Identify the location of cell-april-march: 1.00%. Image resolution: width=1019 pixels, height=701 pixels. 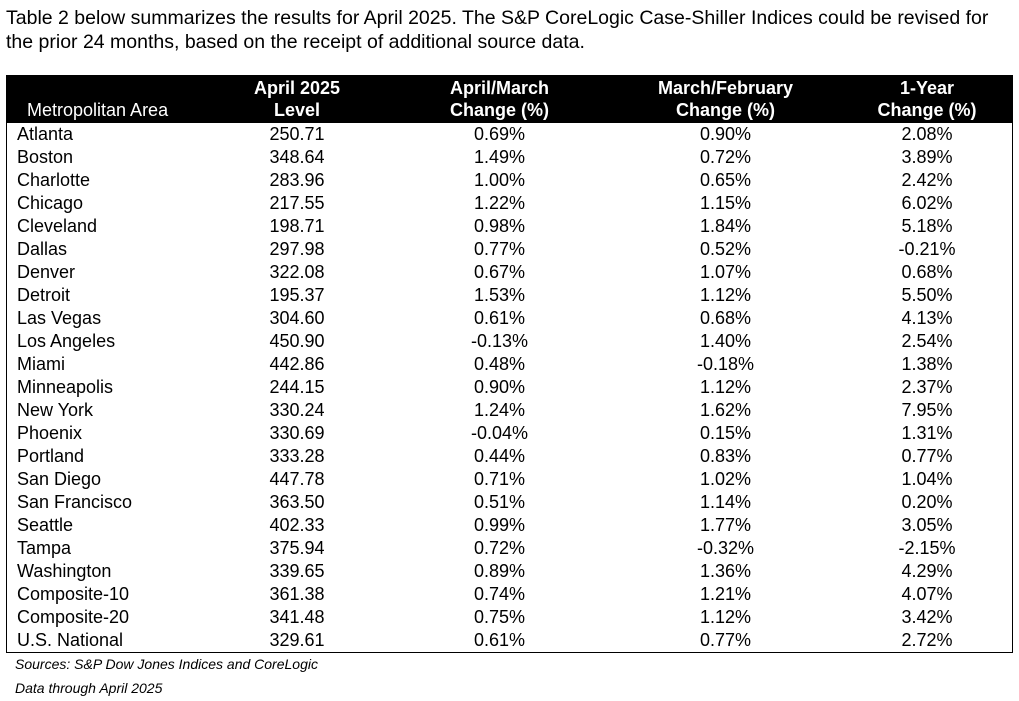
(499, 180).